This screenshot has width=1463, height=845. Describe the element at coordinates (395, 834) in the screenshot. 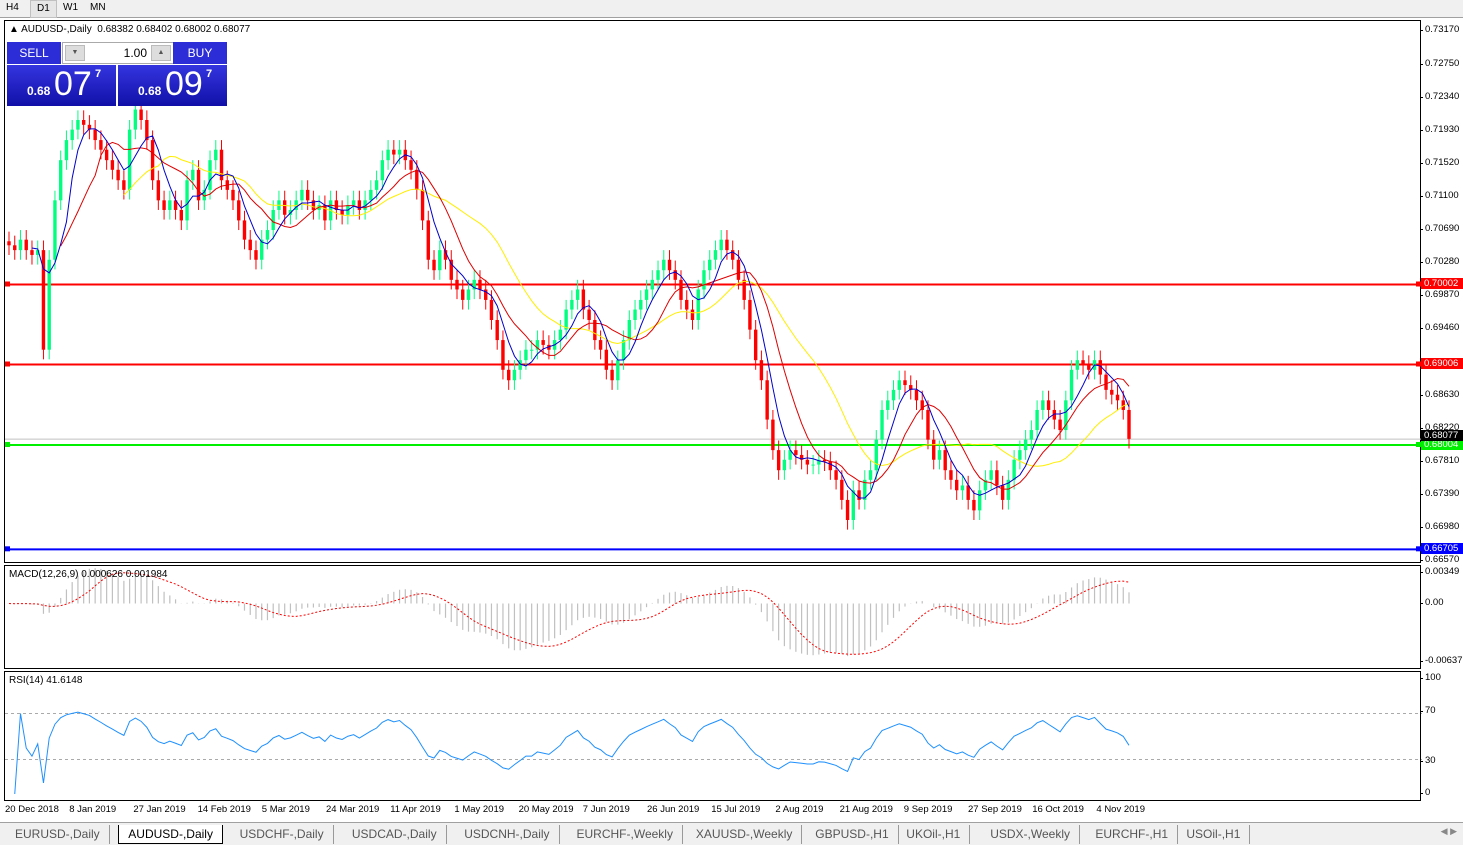

I see `chart-tab: USDCAD-,Daily` at that location.